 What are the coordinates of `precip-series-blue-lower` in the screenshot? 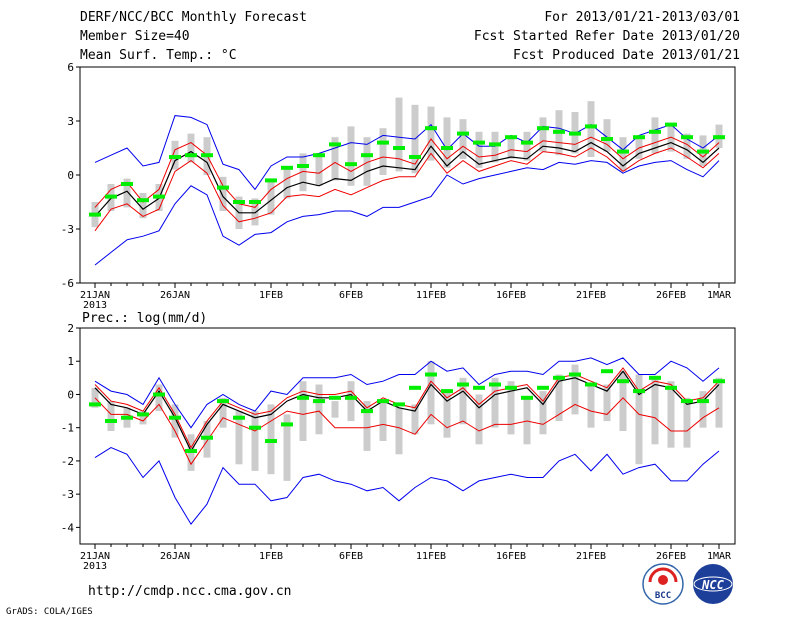 It's located at (407, 486).